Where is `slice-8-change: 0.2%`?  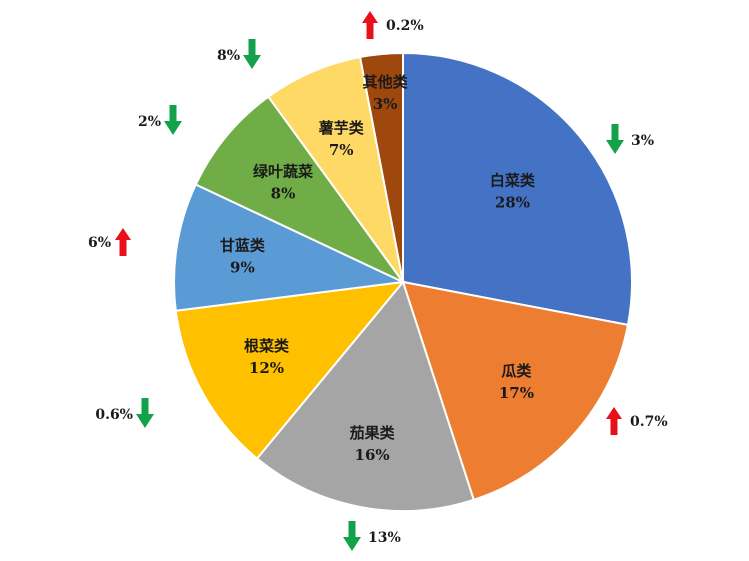
slice-8-change: 0.2% is located at coordinates (393, 25).